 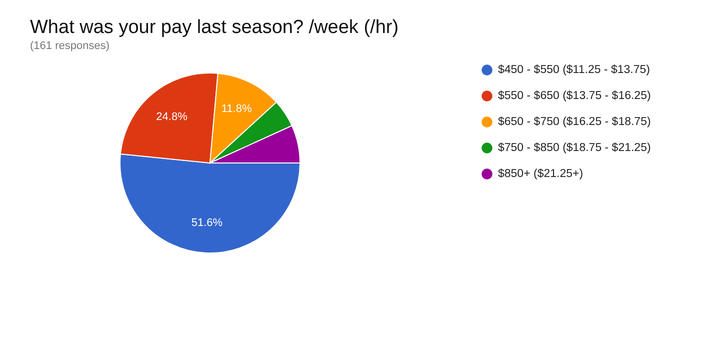 I want to click on legend-label: $550 - $650 ($13.75 - $16.25), so click(x=574, y=96).